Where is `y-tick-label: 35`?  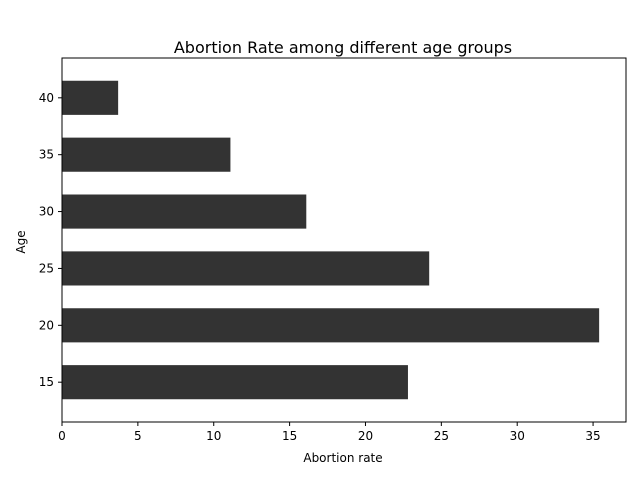 y-tick-label: 35 is located at coordinates (46, 155).